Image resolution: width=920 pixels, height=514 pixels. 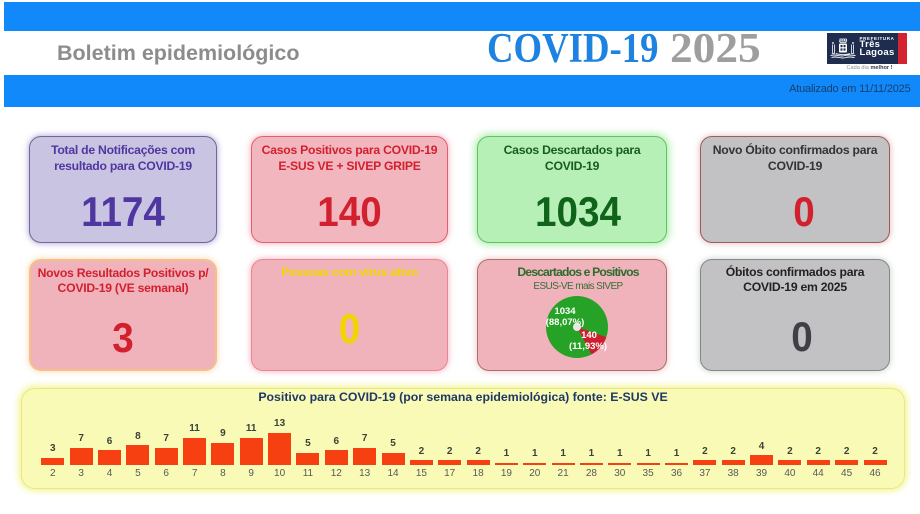 I want to click on svg-text: (11,93%), so click(x=588, y=346).